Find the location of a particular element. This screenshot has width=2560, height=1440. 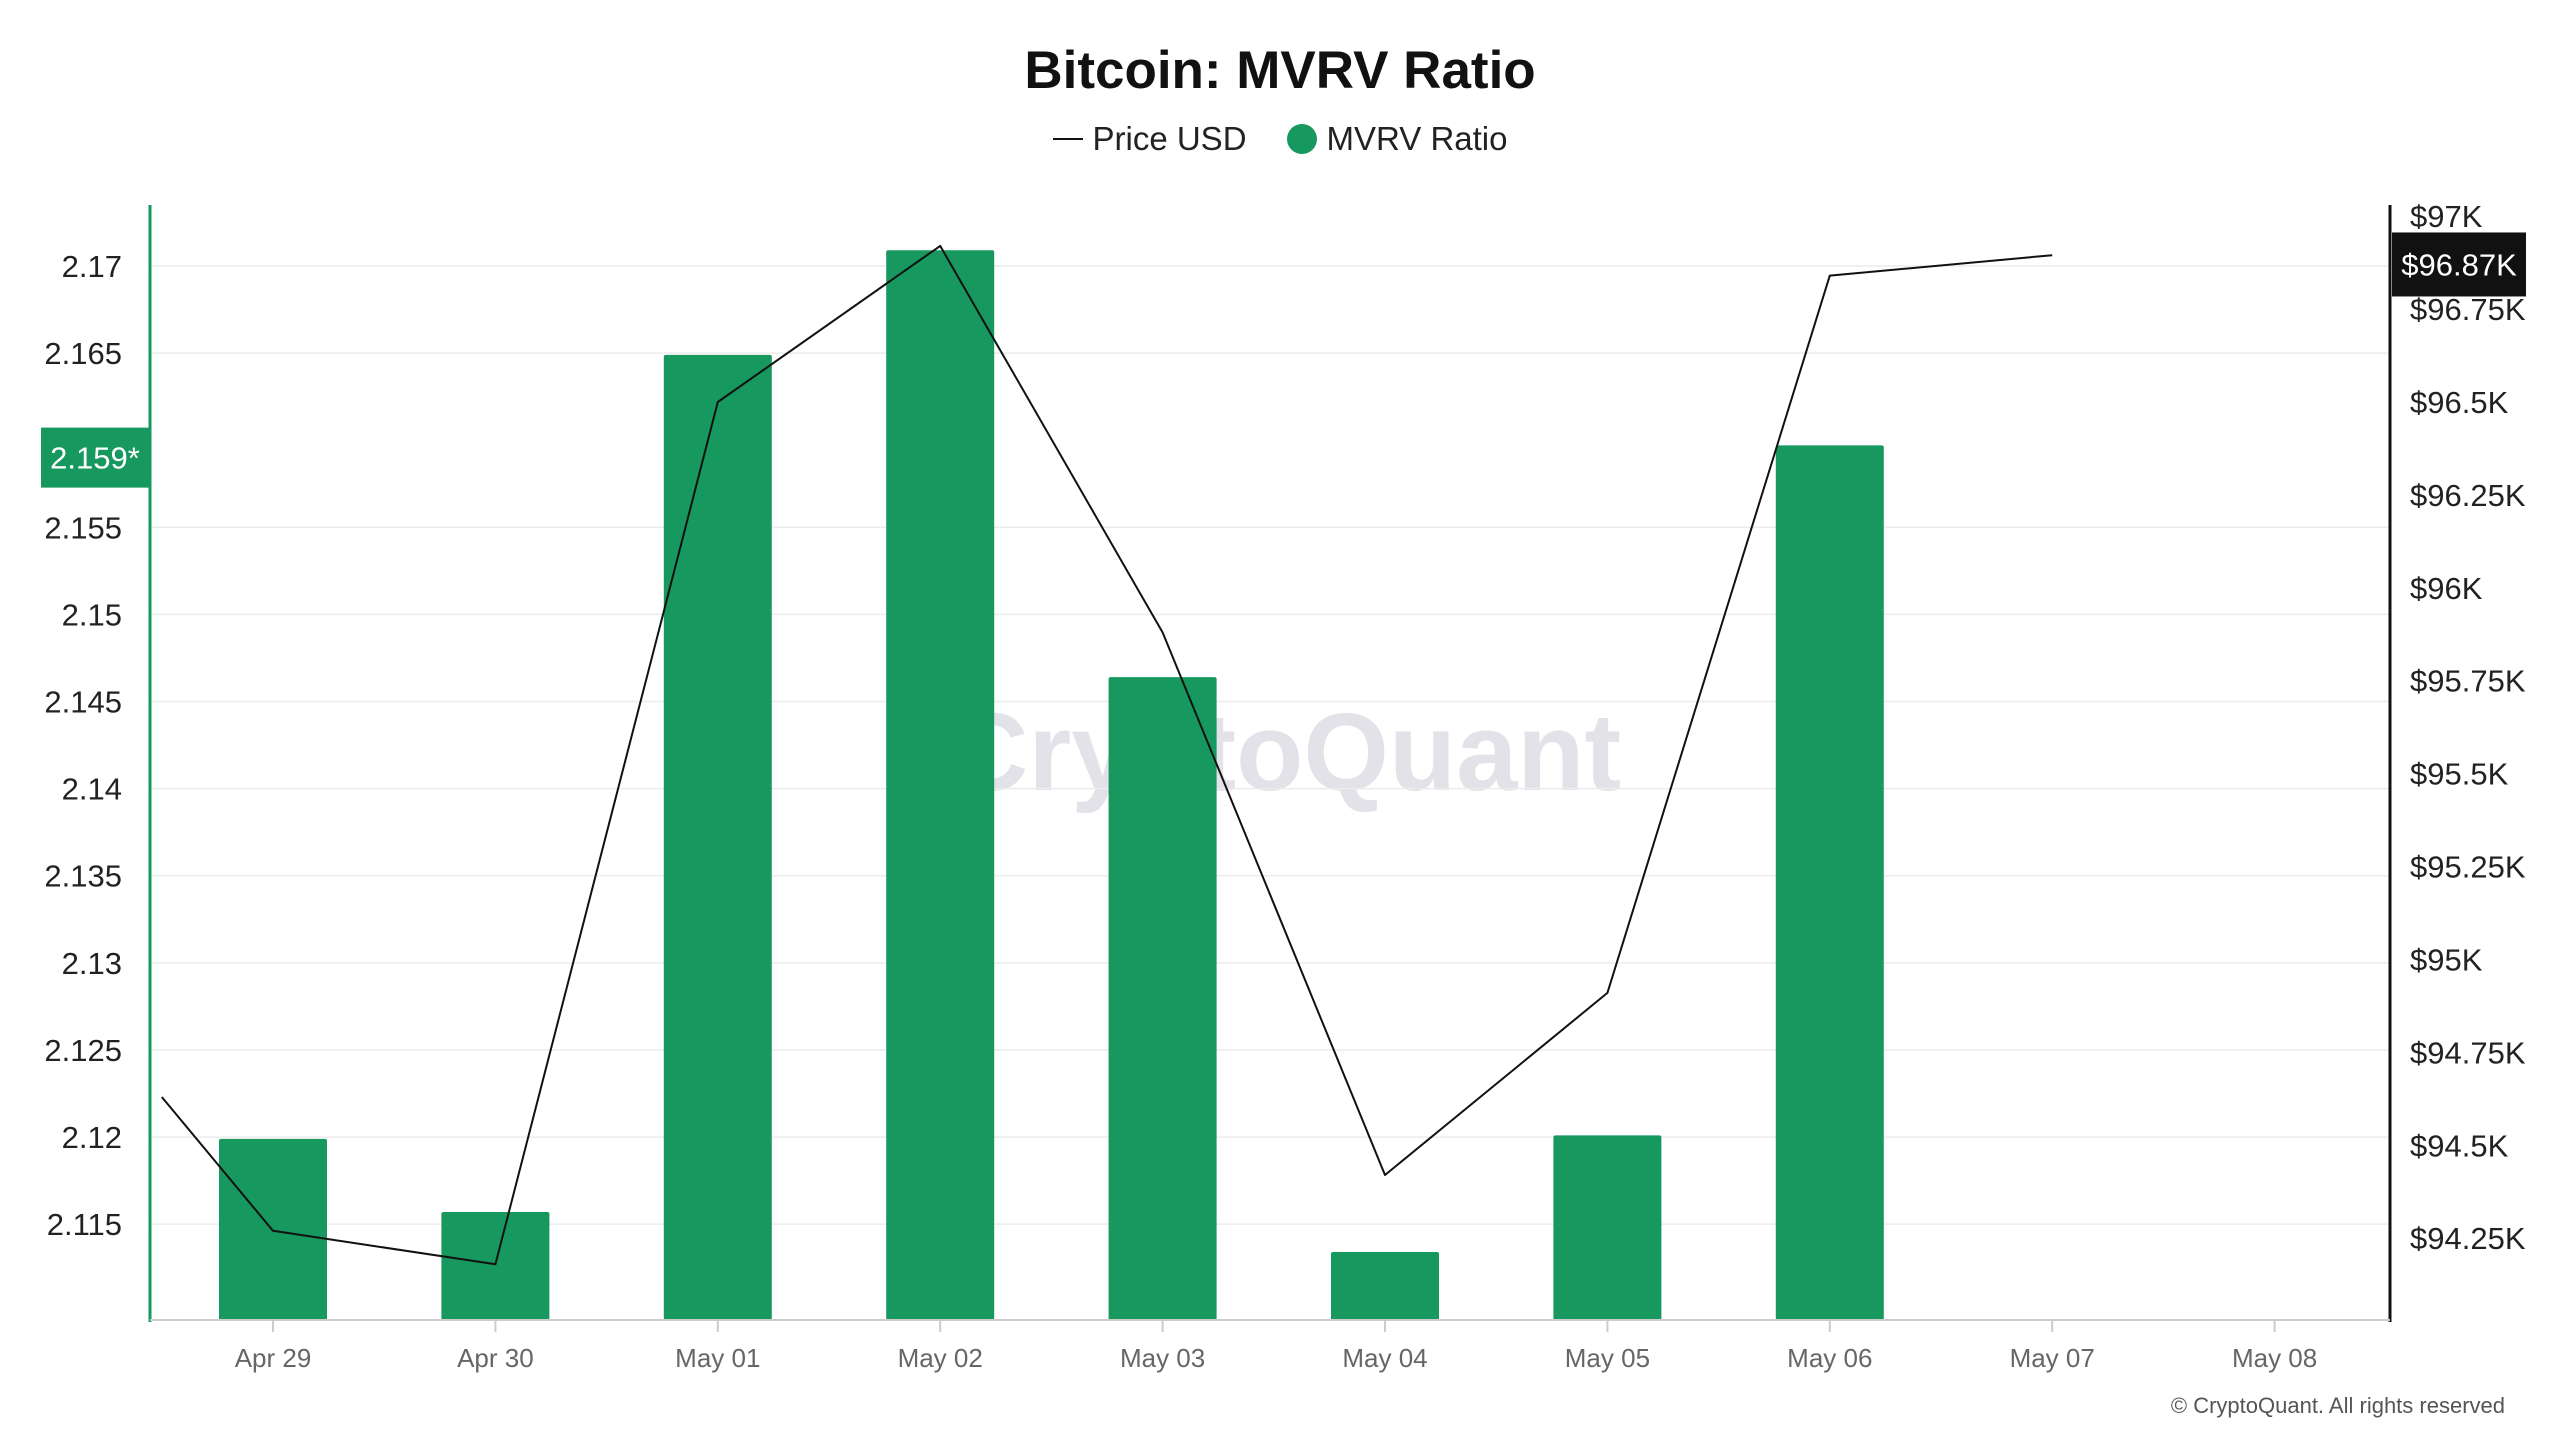

legend-item-mvrv: MVRV Ratio is located at coordinates (1397, 139).